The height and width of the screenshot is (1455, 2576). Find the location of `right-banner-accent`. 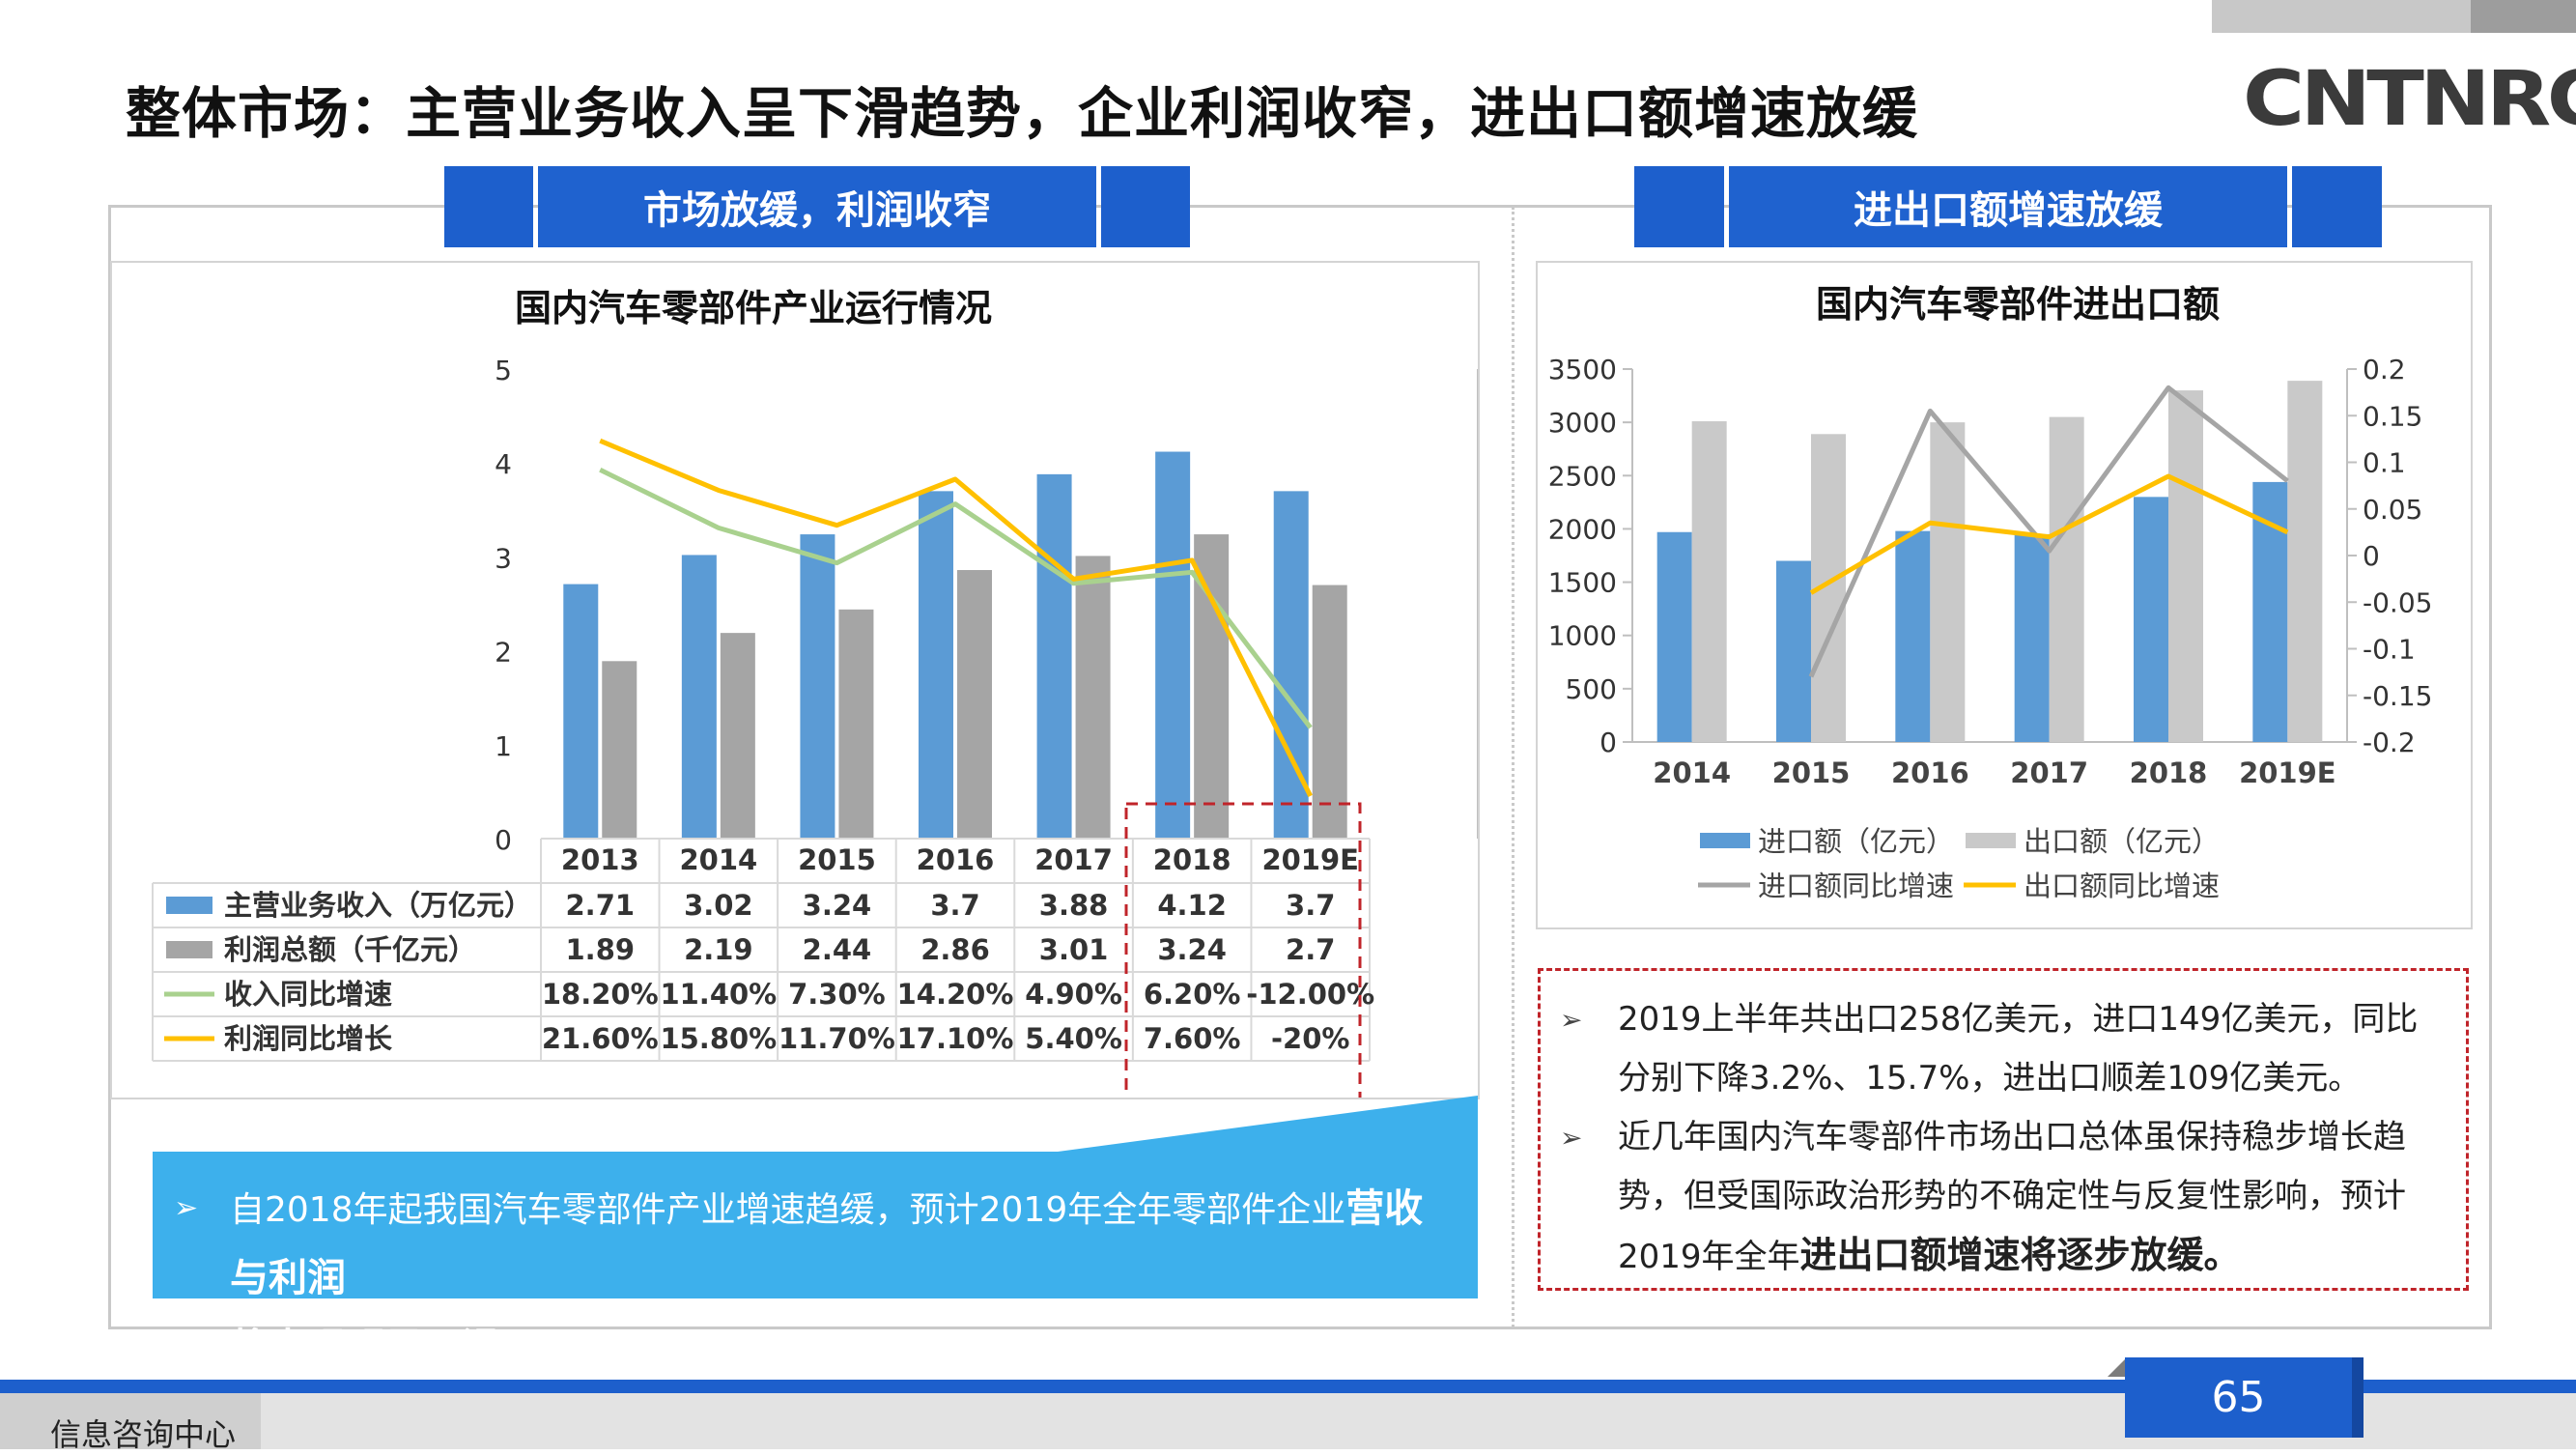

right-banner-accent is located at coordinates (1679, 207).